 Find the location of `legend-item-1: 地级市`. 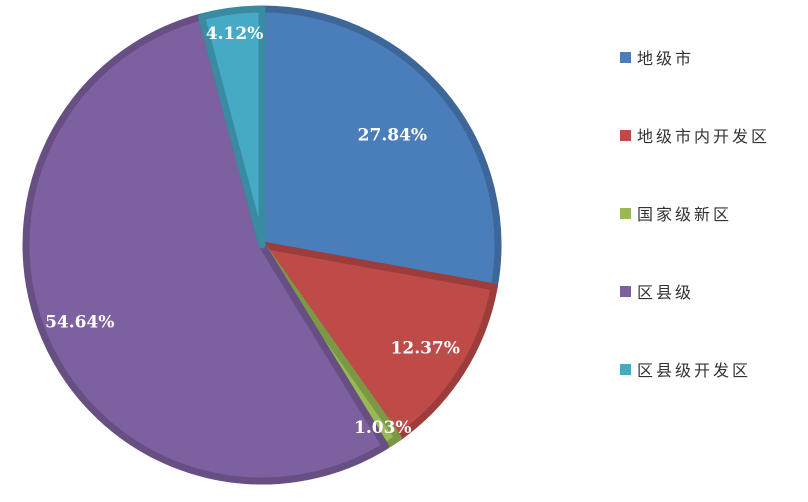

legend-item-1: 地级市 is located at coordinates (695, 57).